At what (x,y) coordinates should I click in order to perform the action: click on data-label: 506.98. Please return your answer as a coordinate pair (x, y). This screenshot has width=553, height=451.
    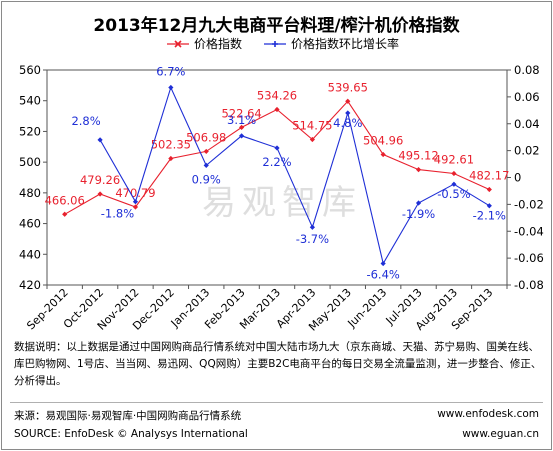
    Looking at the image, I should click on (206, 137).